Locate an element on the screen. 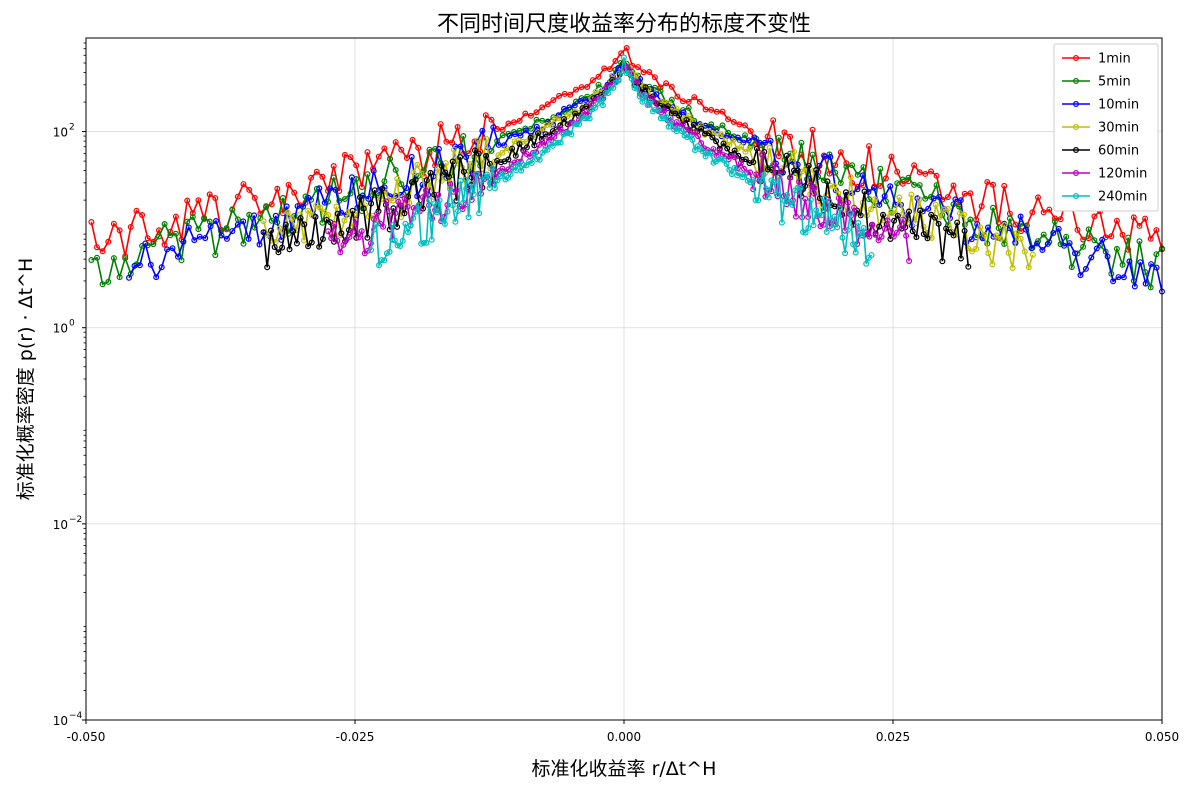 Image resolution: width=1189 pixels, height=790 pixels. x-tick-label: 0.025 is located at coordinates (893, 737).